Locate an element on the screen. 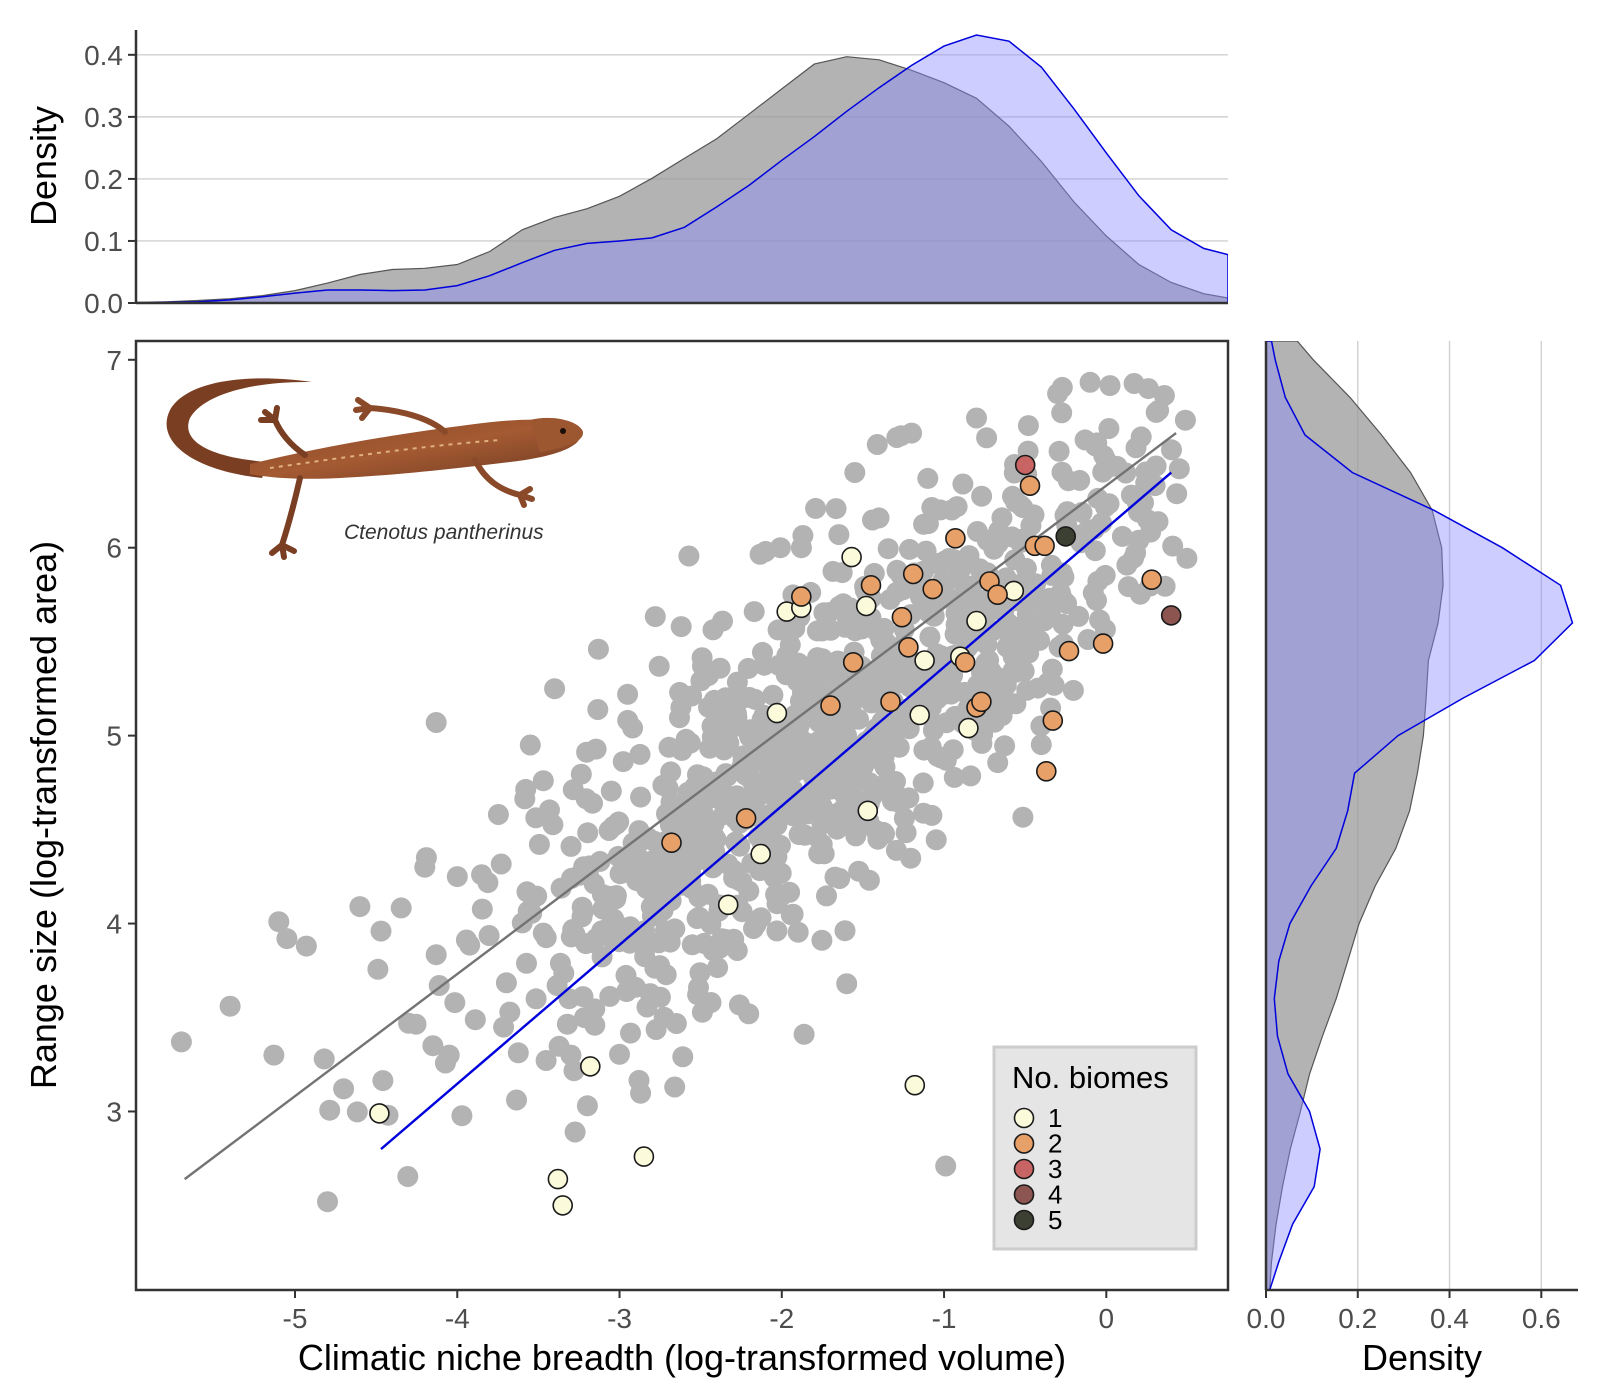  right-x-tick-label: 0.4 is located at coordinates (1449, 1318).